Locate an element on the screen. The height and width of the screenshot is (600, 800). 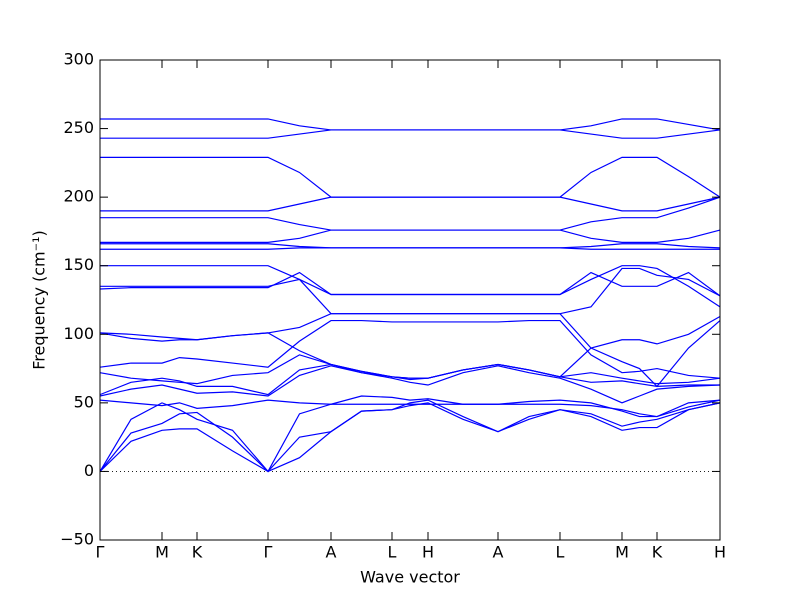
x-axis-label: Wave vector is located at coordinates (410, 577).